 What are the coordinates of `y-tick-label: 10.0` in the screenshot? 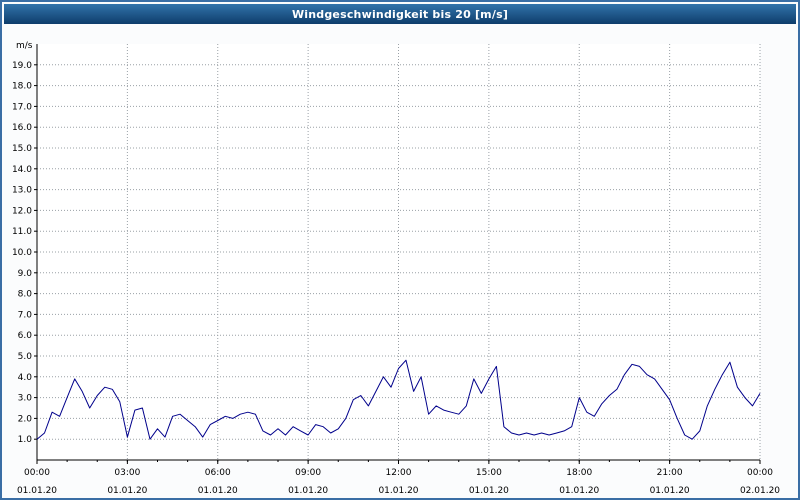 It's located at (22, 253).